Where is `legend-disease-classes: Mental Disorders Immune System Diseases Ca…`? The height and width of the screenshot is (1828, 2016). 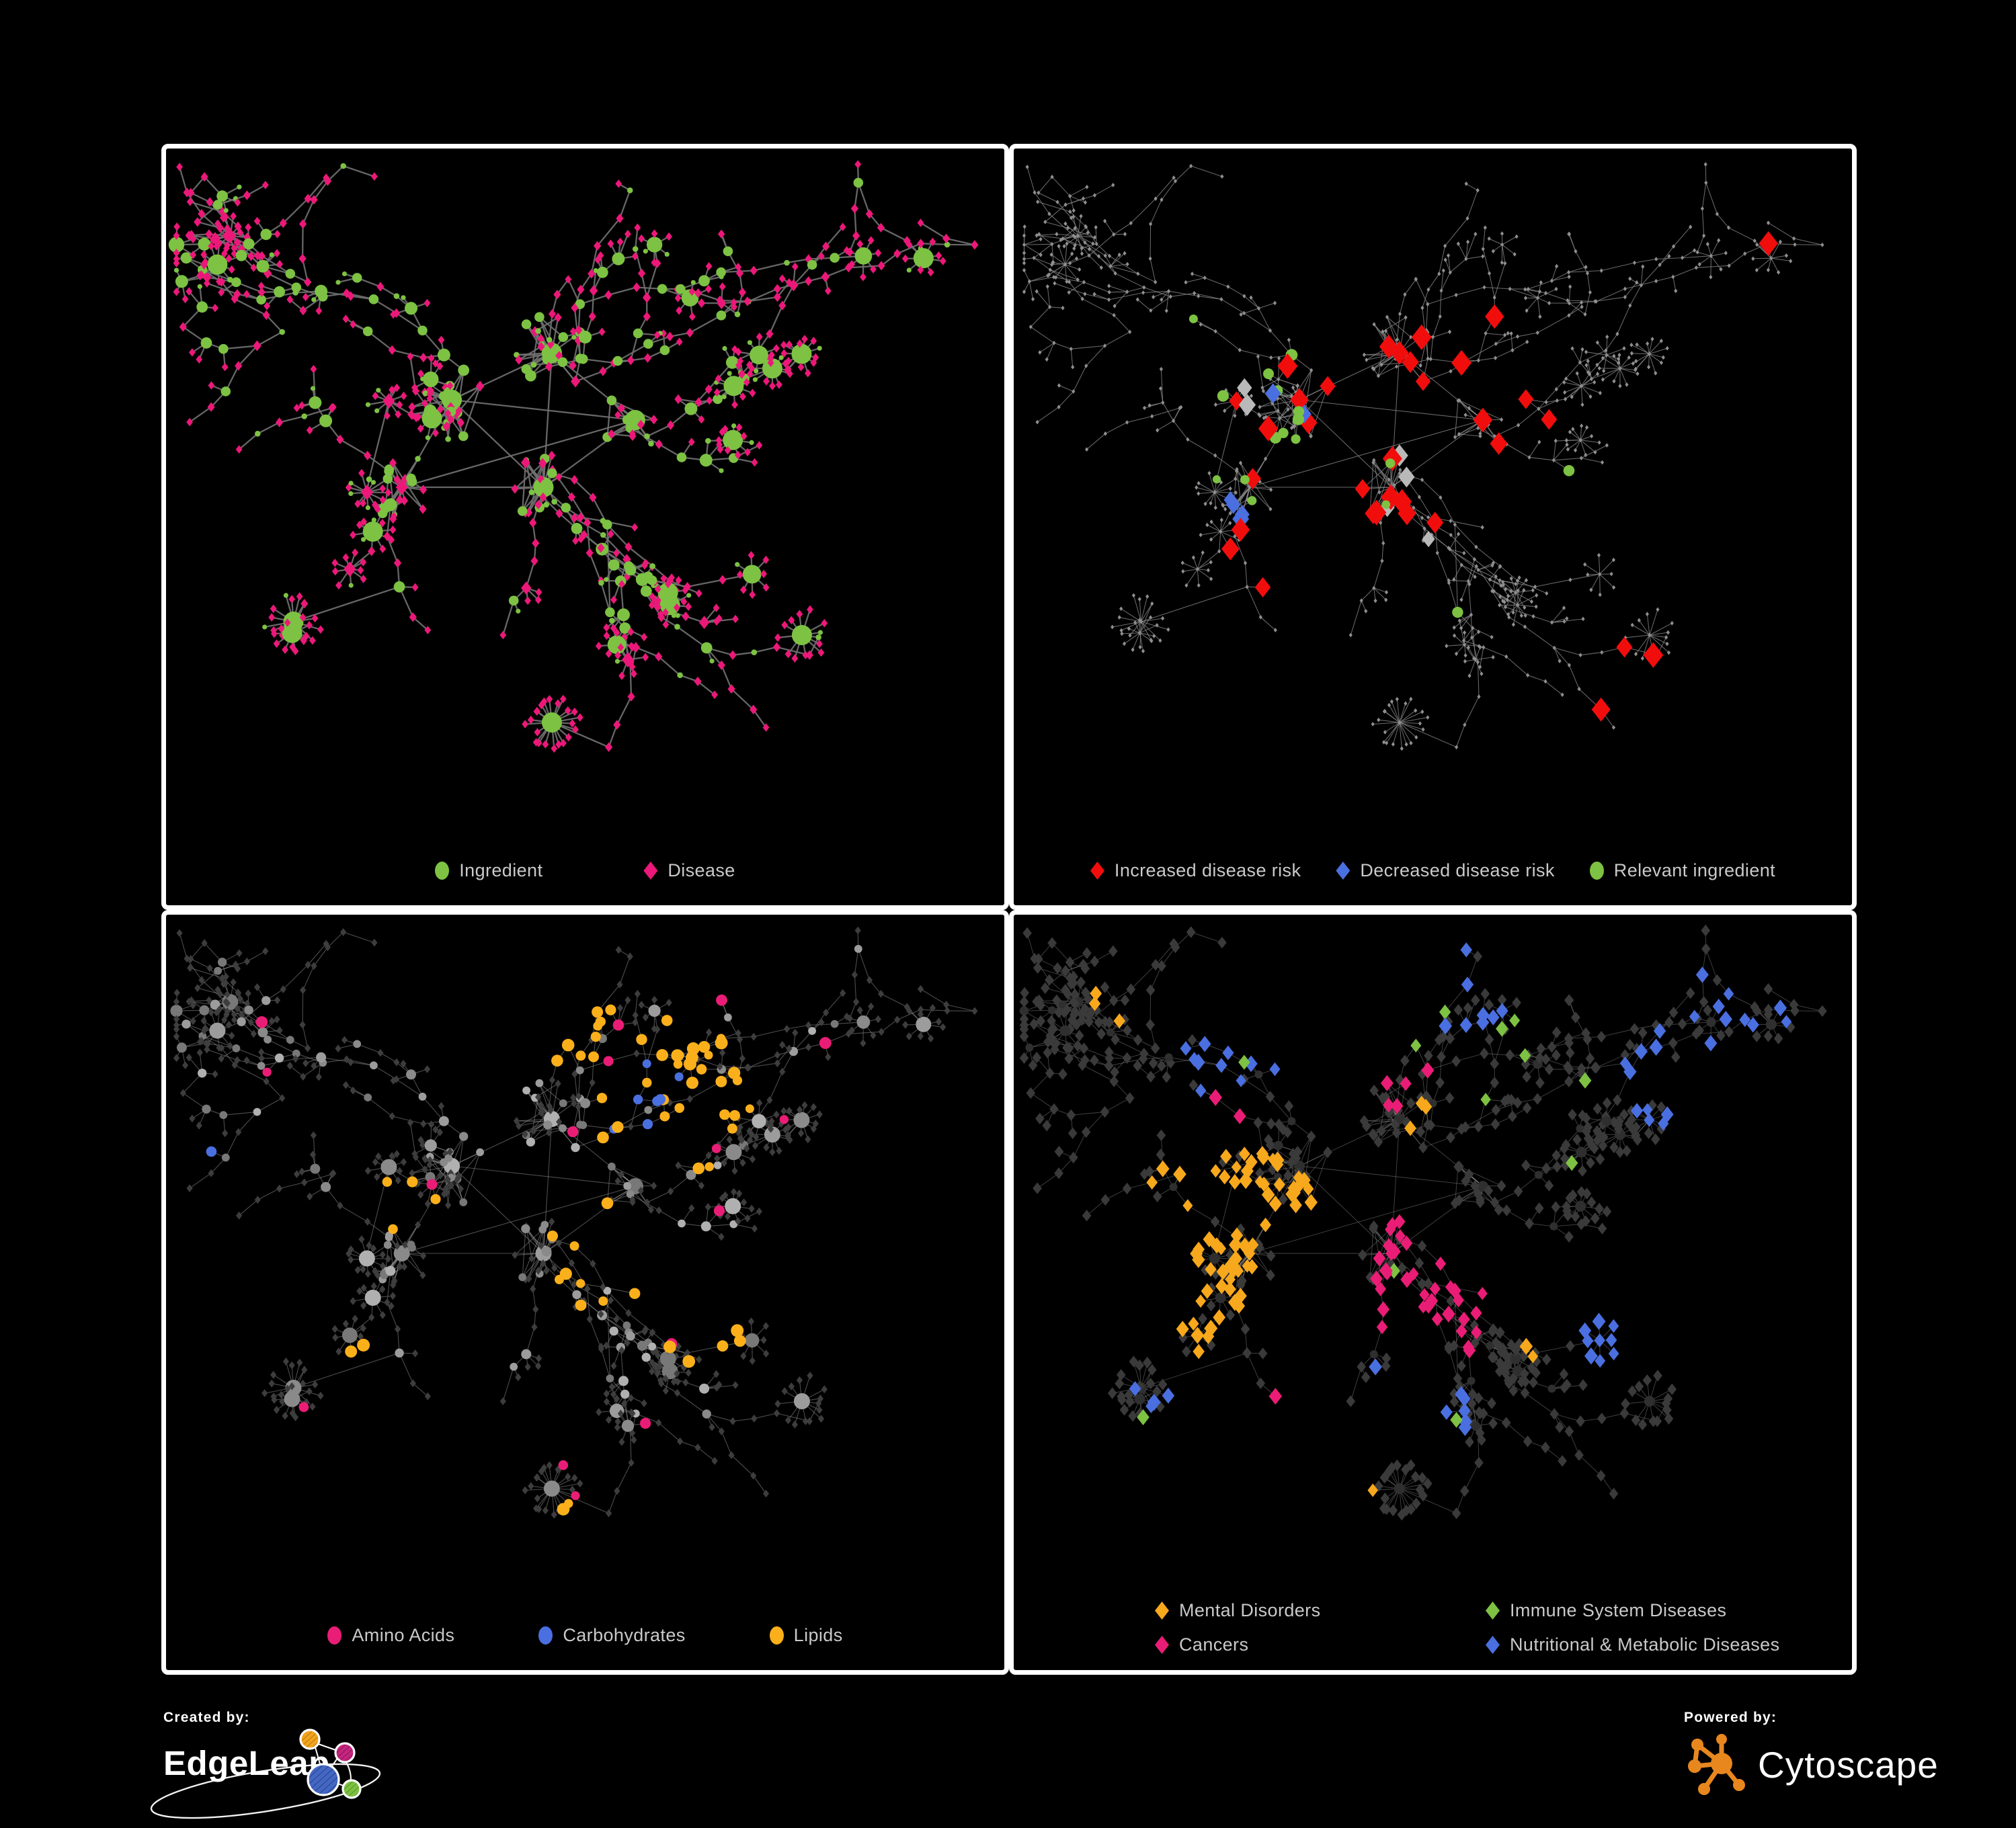
legend-disease-classes: Mental Disorders Immune System Diseases Ca… is located at coordinates (1433, 1628).